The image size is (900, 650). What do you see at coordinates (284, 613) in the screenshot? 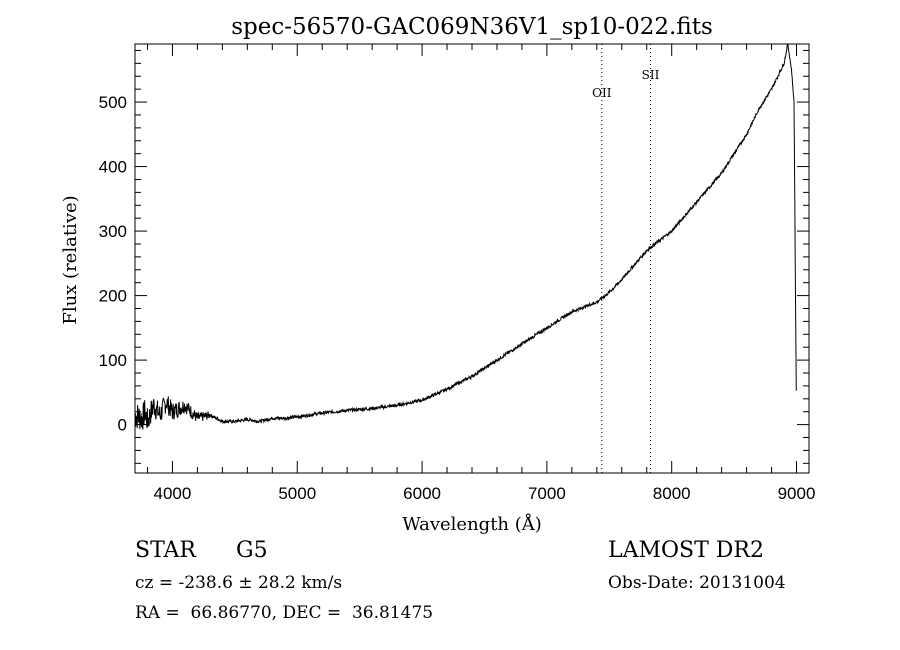
I see `coordinates-text: RA = 66.86770, DEC = 36.81475` at bounding box center [284, 613].